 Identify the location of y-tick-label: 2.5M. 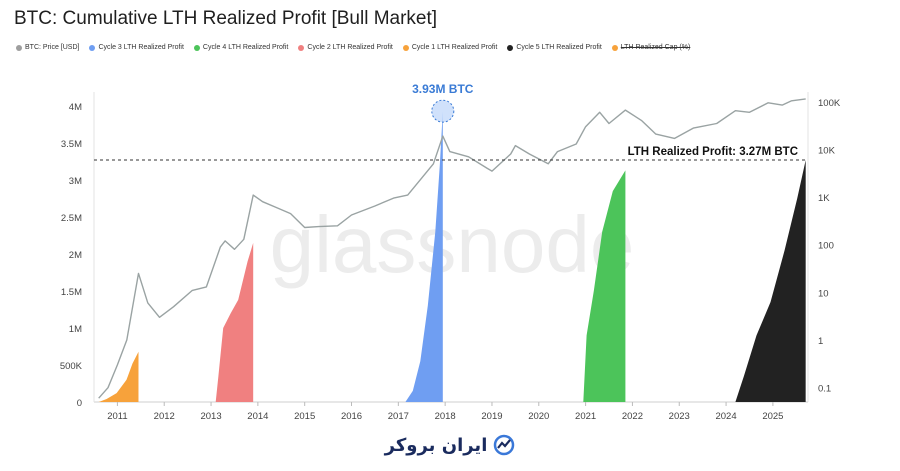
(71, 218).